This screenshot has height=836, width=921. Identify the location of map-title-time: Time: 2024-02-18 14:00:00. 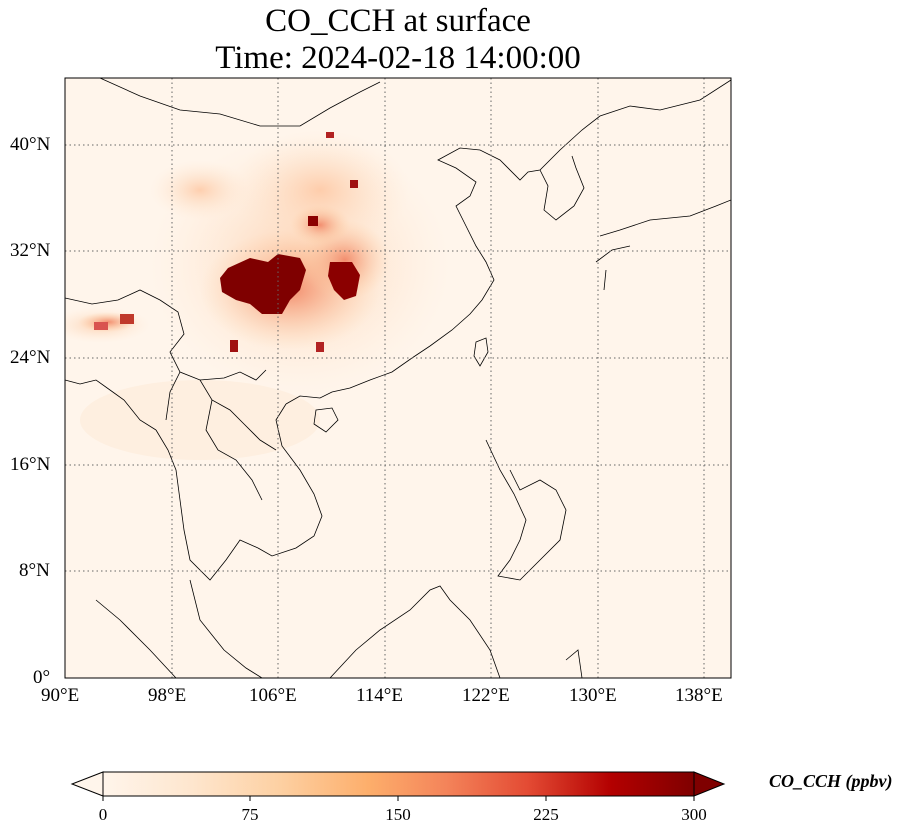
(398, 58).